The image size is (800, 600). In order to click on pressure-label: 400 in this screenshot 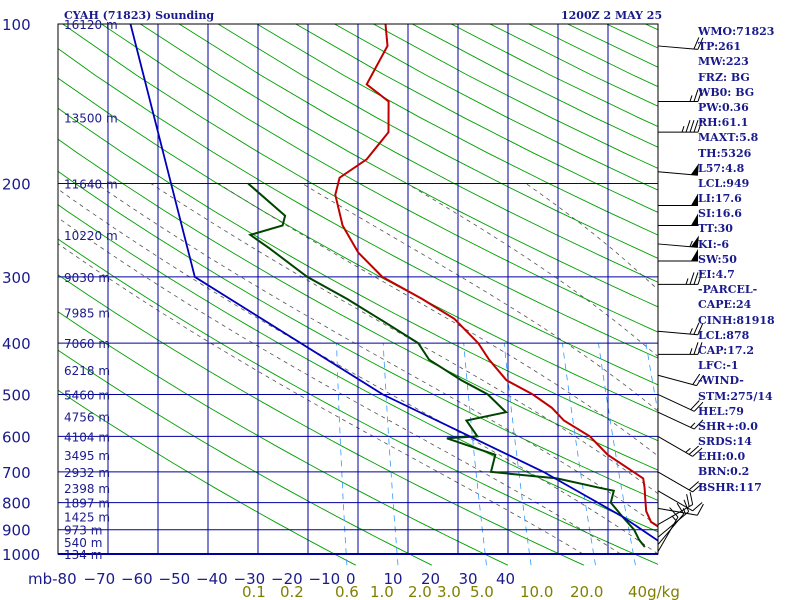, I will do `click(16, 344)`.